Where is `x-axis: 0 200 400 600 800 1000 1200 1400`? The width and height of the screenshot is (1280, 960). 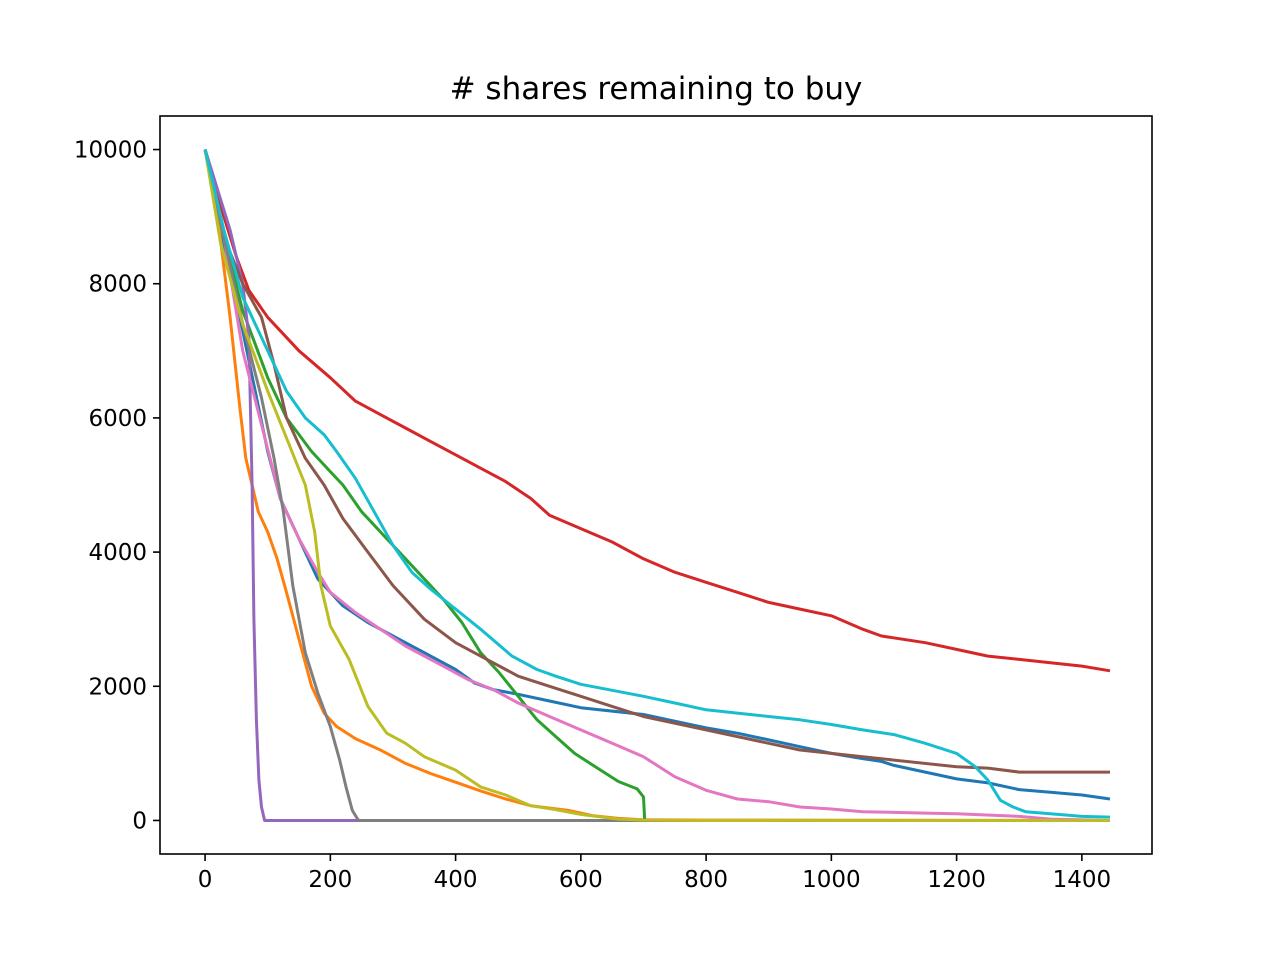 x-axis: 0 200 400 600 800 1000 1200 1400 is located at coordinates (654, 873).